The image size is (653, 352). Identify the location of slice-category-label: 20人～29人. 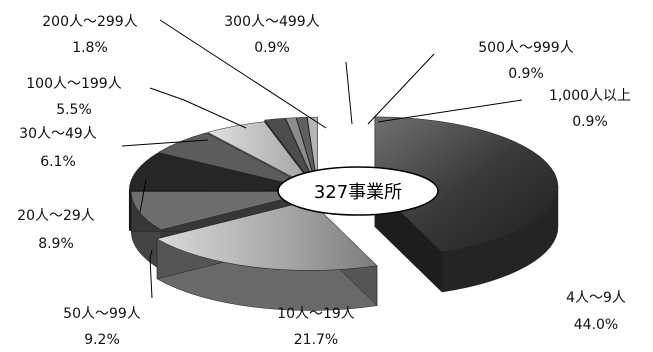
(56, 216).